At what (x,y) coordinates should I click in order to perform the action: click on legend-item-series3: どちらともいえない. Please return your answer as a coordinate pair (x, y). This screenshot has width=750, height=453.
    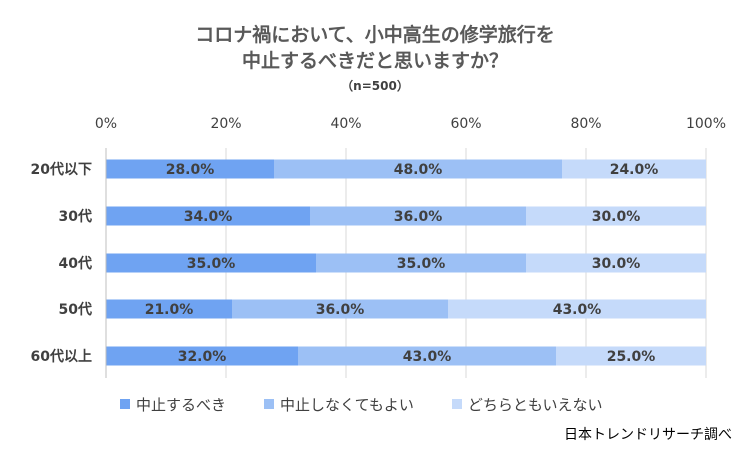
    Looking at the image, I should click on (527, 404).